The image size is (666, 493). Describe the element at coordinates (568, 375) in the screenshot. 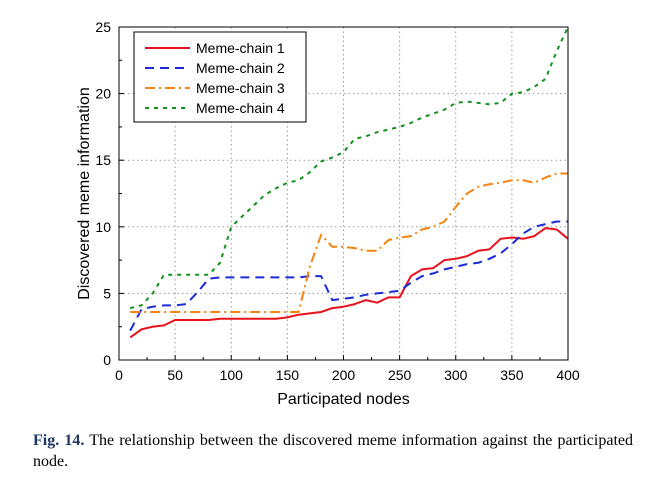

I see `x-tick-label: 400` at that location.